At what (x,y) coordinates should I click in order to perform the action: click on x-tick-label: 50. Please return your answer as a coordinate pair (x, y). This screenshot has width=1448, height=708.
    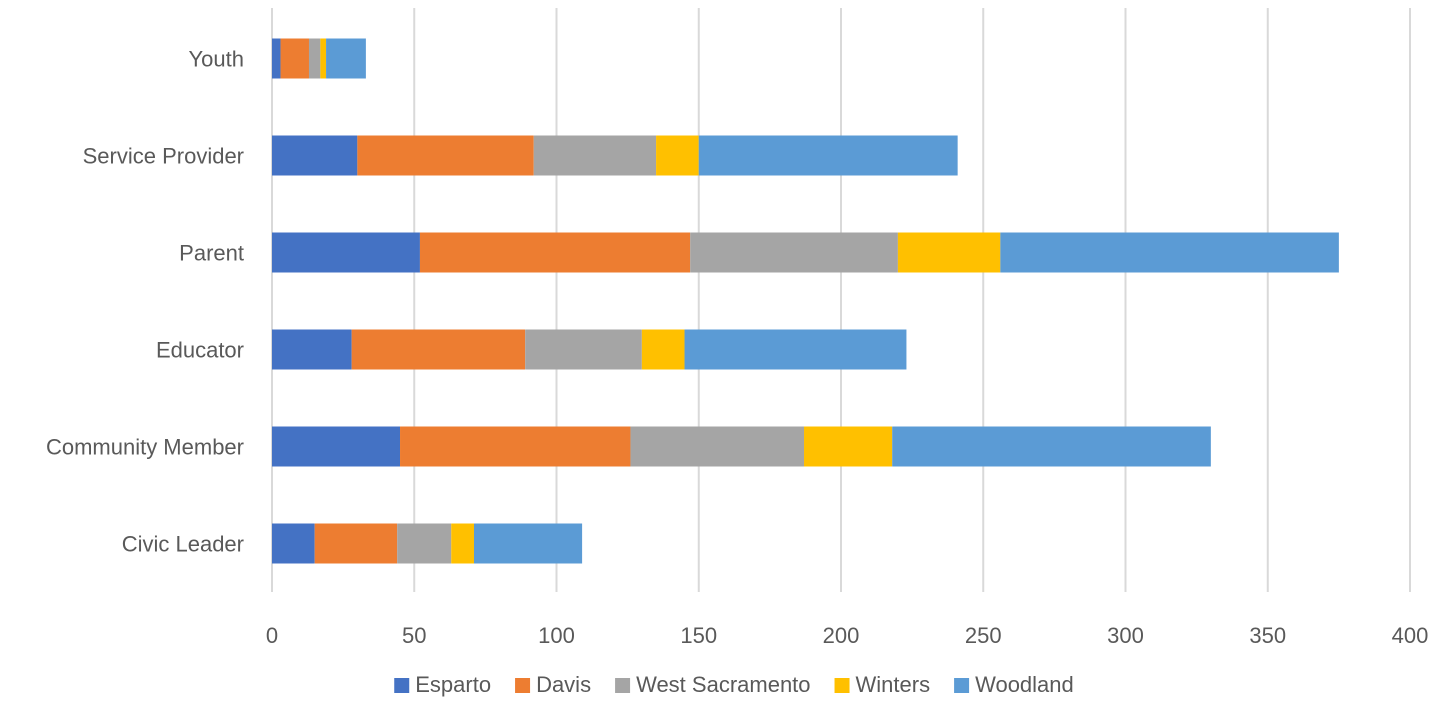
    Looking at the image, I should click on (414, 635).